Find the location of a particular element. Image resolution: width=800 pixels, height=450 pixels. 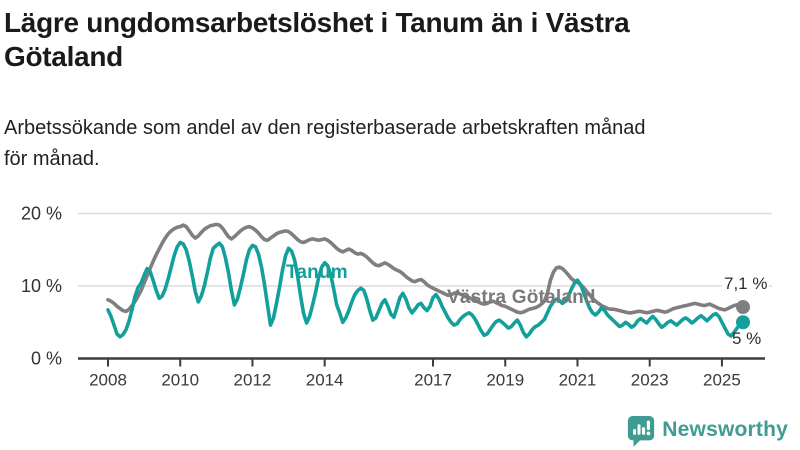

y-axis-tick-label: 0 % is located at coordinates (46, 359).